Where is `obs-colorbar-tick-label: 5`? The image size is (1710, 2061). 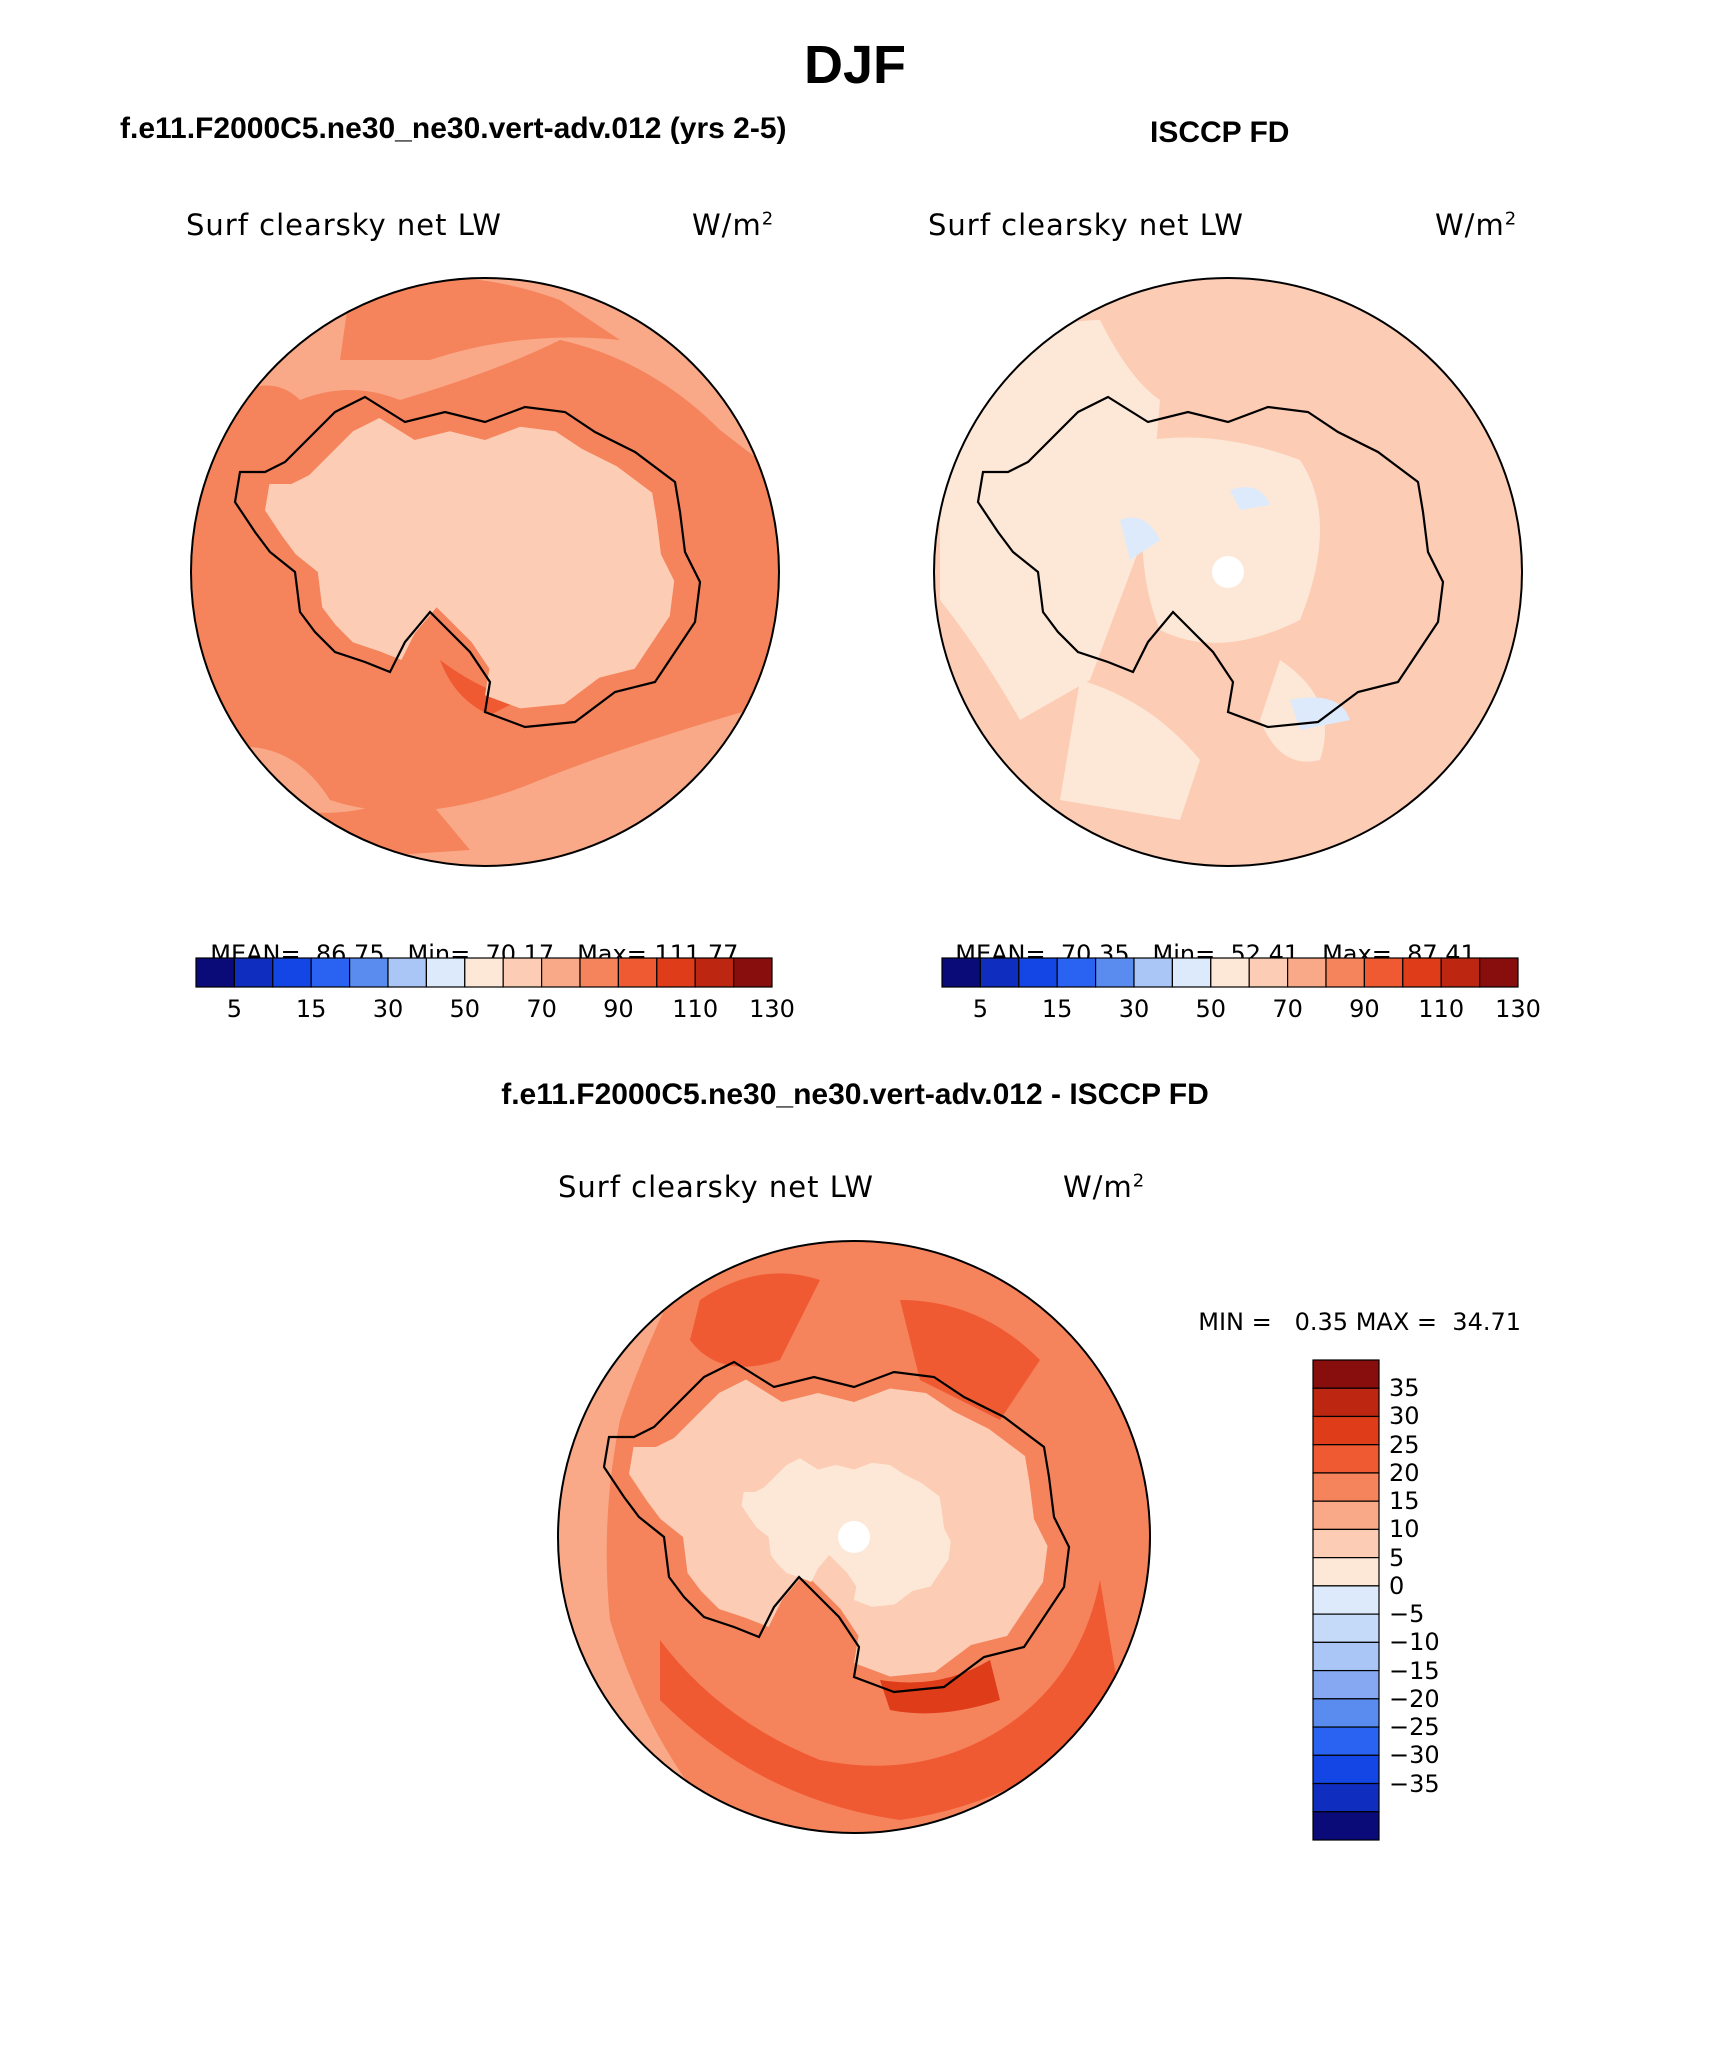 obs-colorbar-tick-label: 5 is located at coordinates (980, 1009).